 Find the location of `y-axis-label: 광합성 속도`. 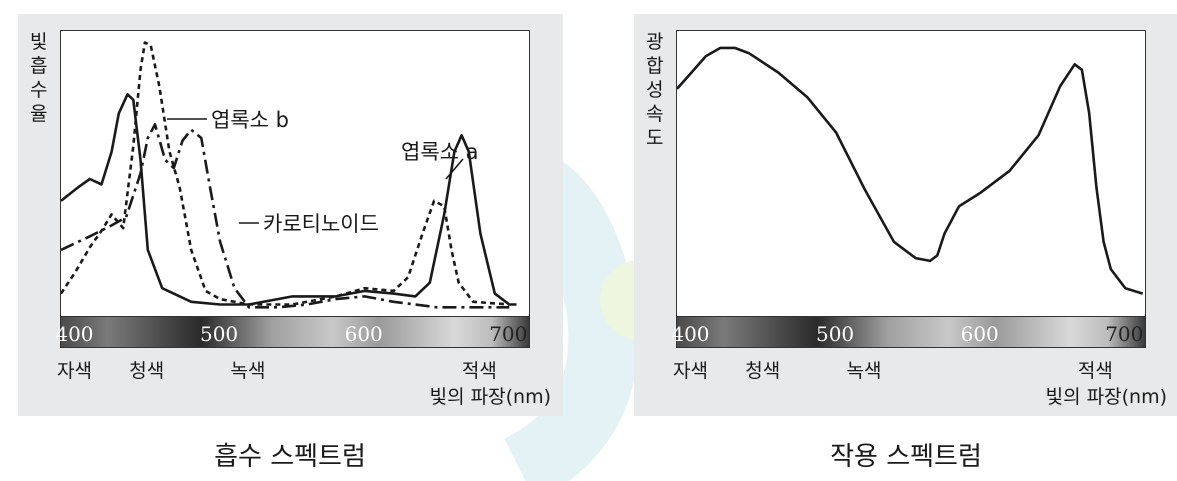

y-axis-label: 광합성 속도 is located at coordinates (655, 90).